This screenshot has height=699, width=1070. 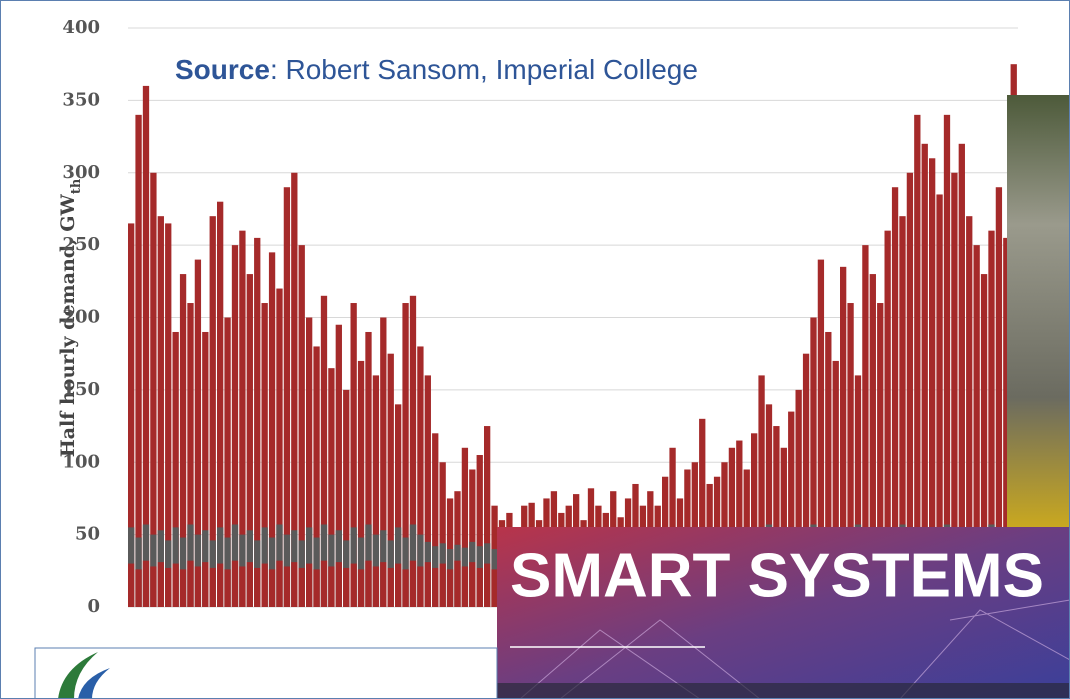 What do you see at coordinates (81, 389) in the screenshot?
I see `y-tick-label: 150` at bounding box center [81, 389].